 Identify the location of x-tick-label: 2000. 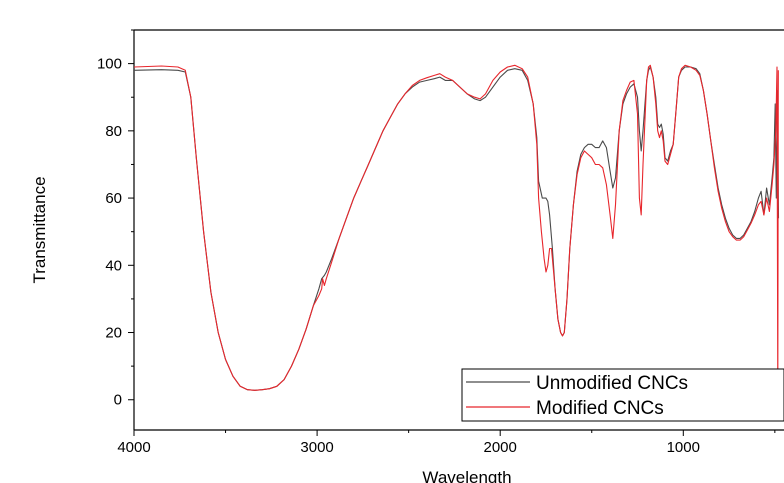
(500, 447).